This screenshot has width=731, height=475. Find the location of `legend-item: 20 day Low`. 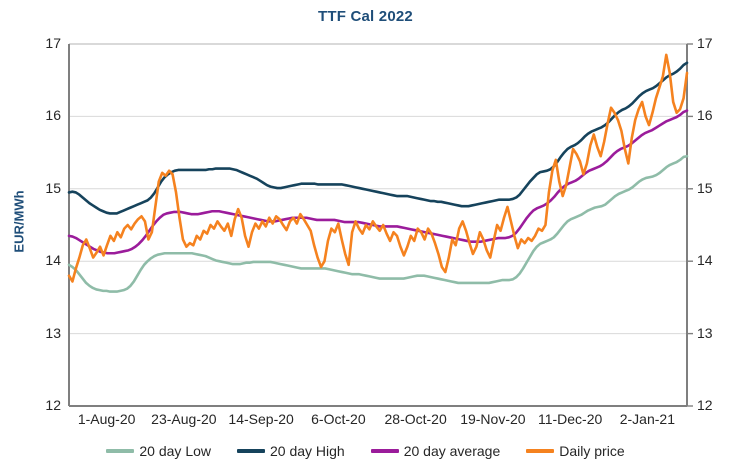

legend-item: 20 day Low is located at coordinates (158, 451).